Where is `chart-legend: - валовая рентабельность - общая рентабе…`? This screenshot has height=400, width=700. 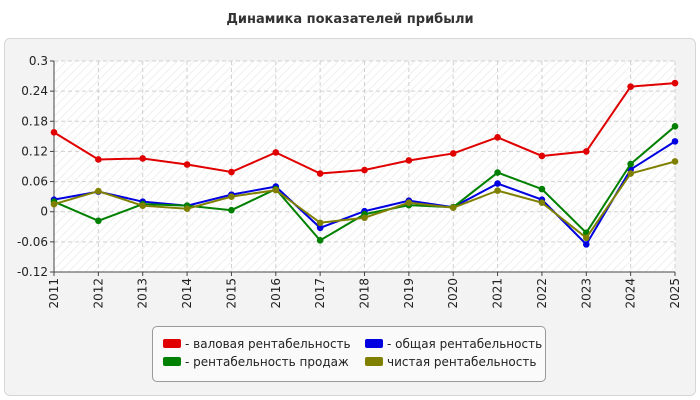 chart-legend: - валовая рентабельность - общая рентабе… is located at coordinates (349, 354).